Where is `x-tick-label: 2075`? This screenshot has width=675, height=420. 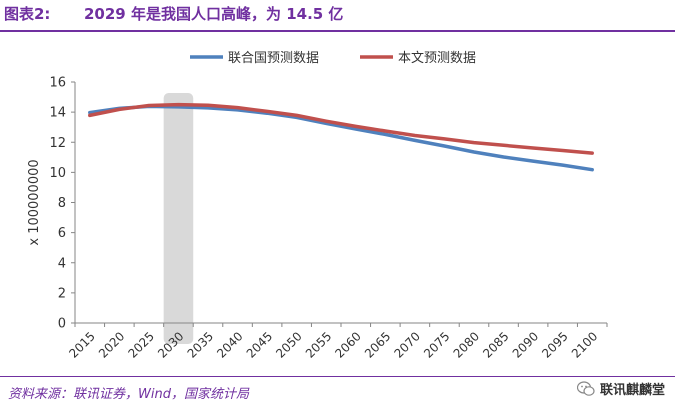
x-tick-label: 2075 is located at coordinates (436, 344).